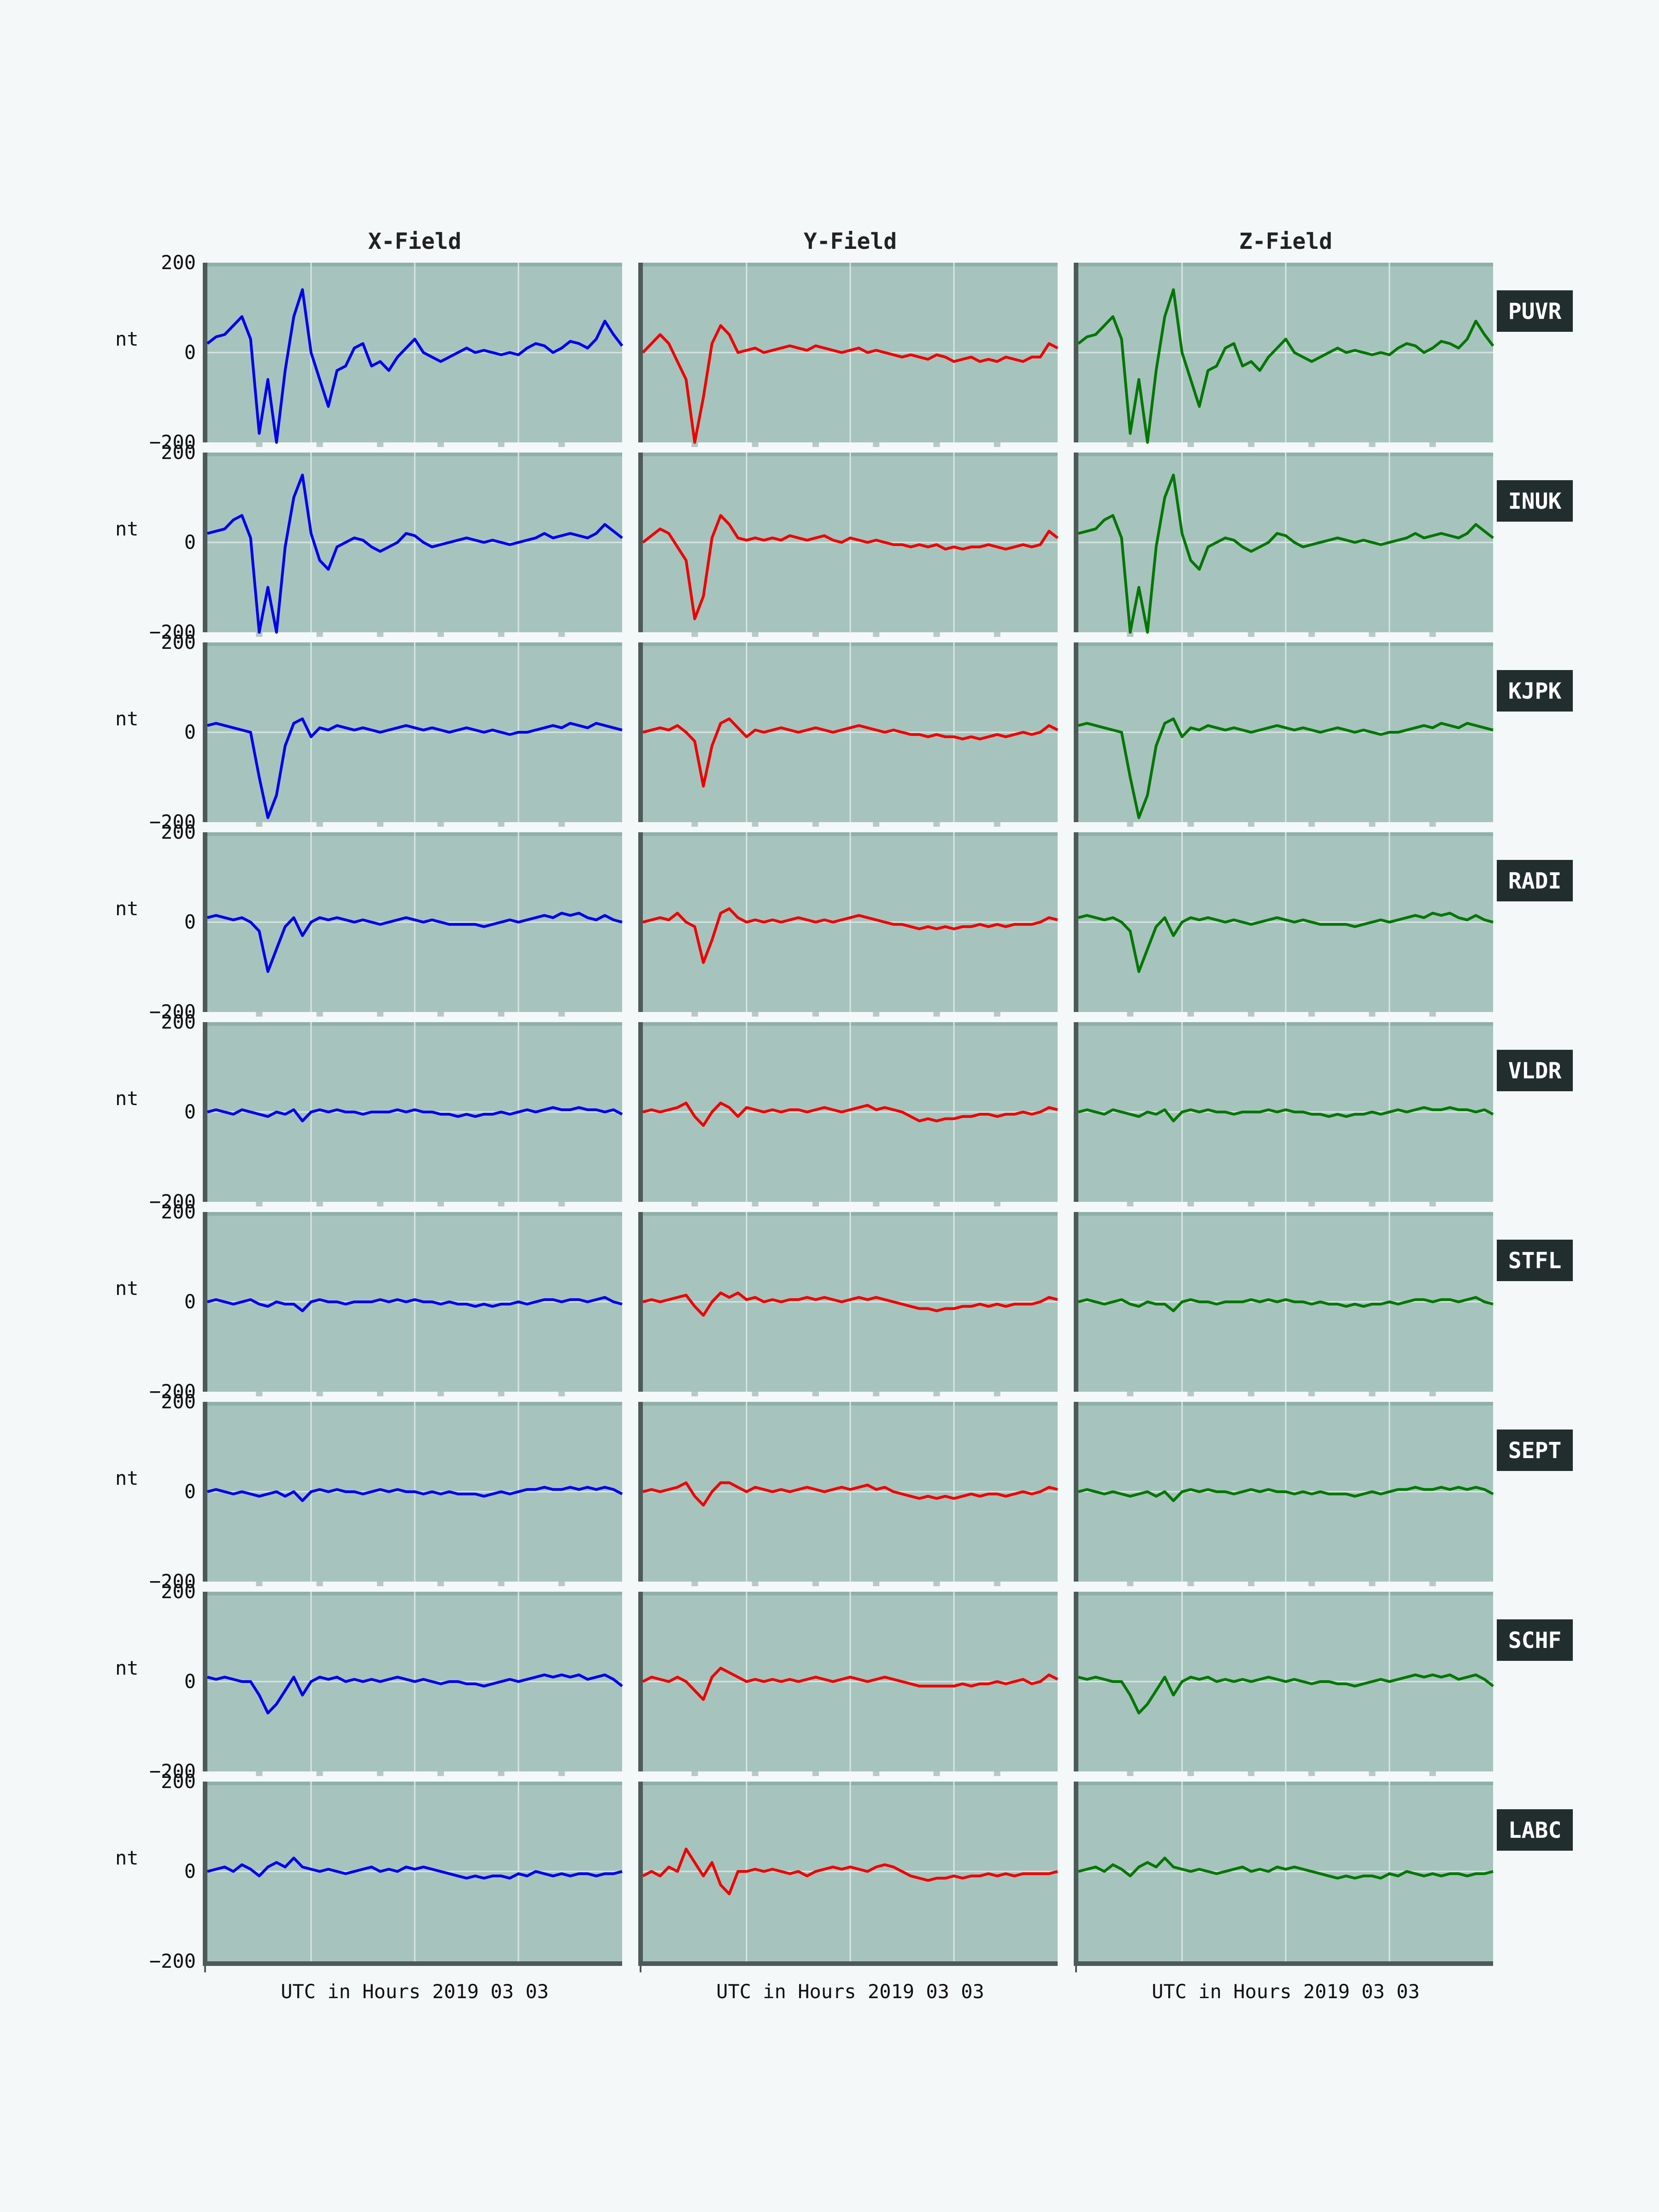 The width and height of the screenshot is (1659, 2212). Describe the element at coordinates (412, 1963) in the screenshot. I see `axis-spine-bottom` at that location.